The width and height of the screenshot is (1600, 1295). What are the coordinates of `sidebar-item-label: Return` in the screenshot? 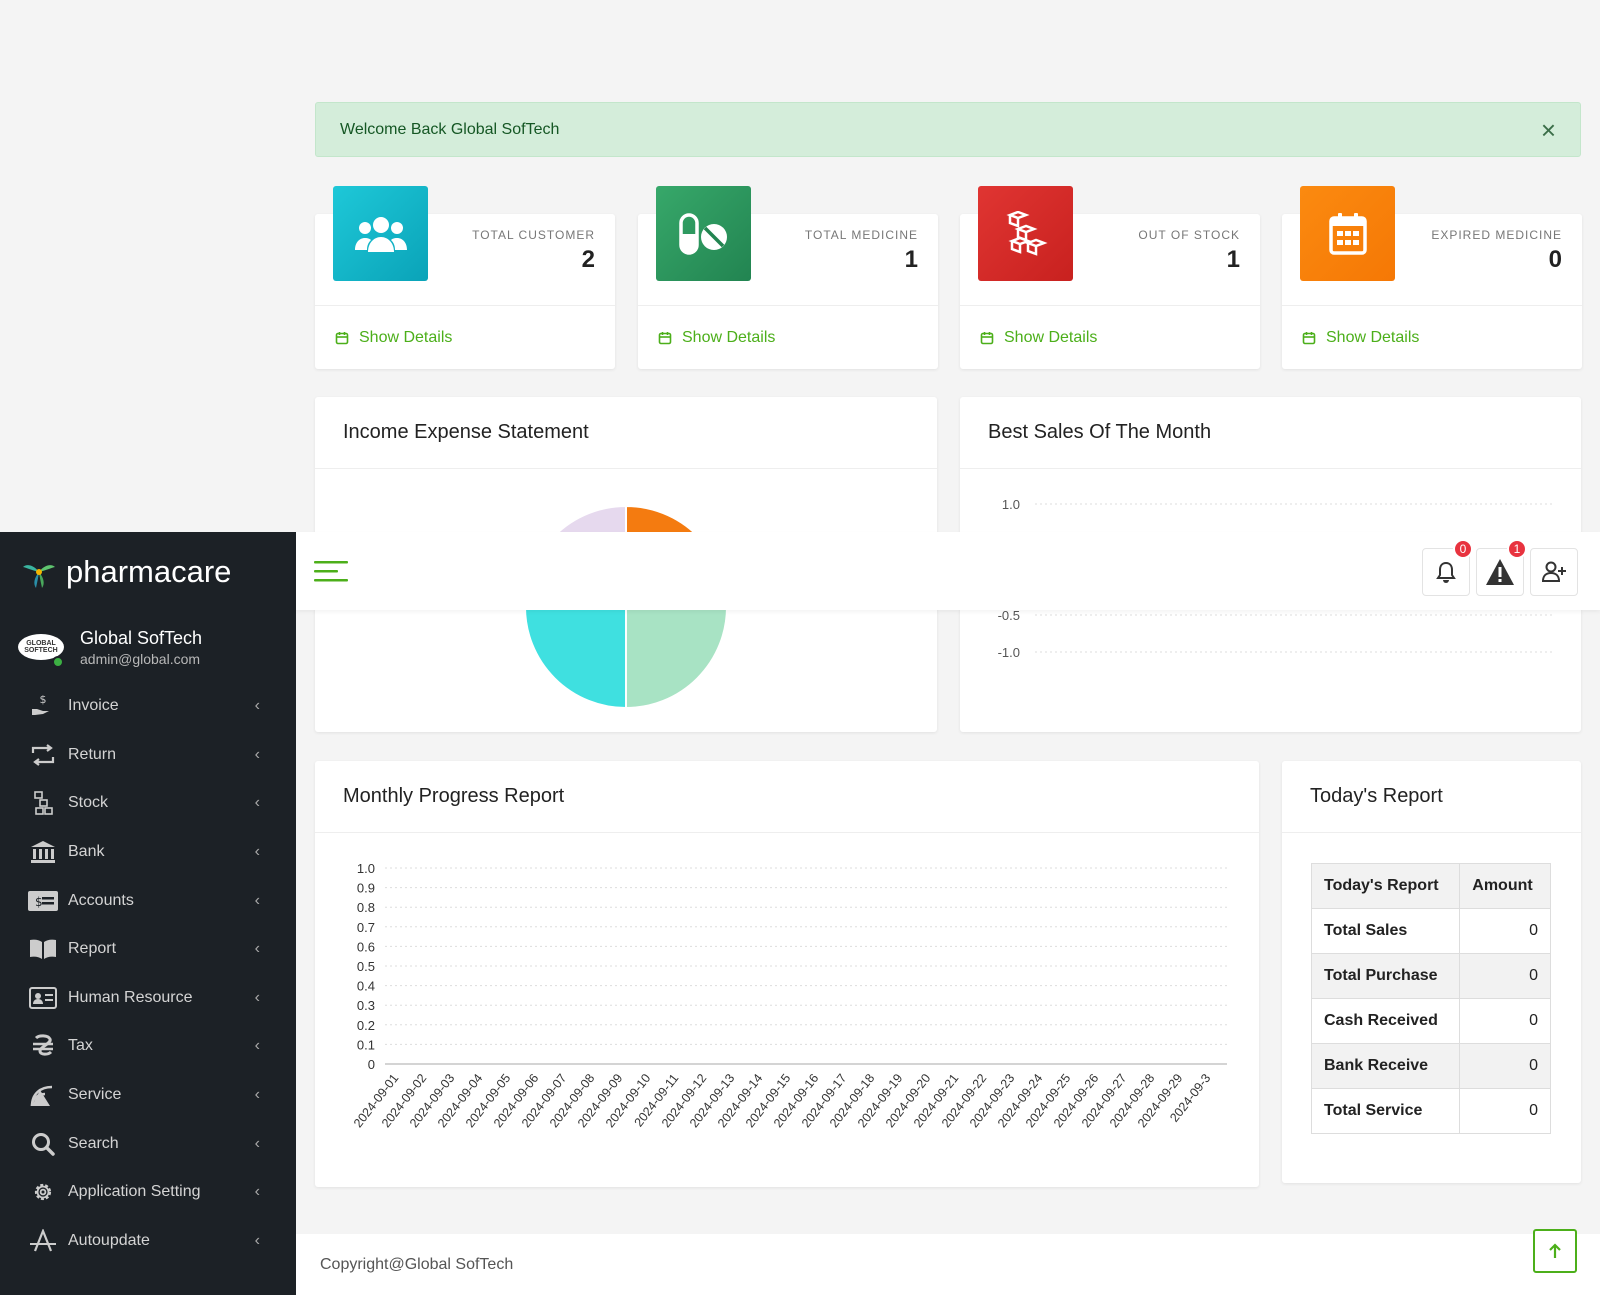 It's located at (92, 754).